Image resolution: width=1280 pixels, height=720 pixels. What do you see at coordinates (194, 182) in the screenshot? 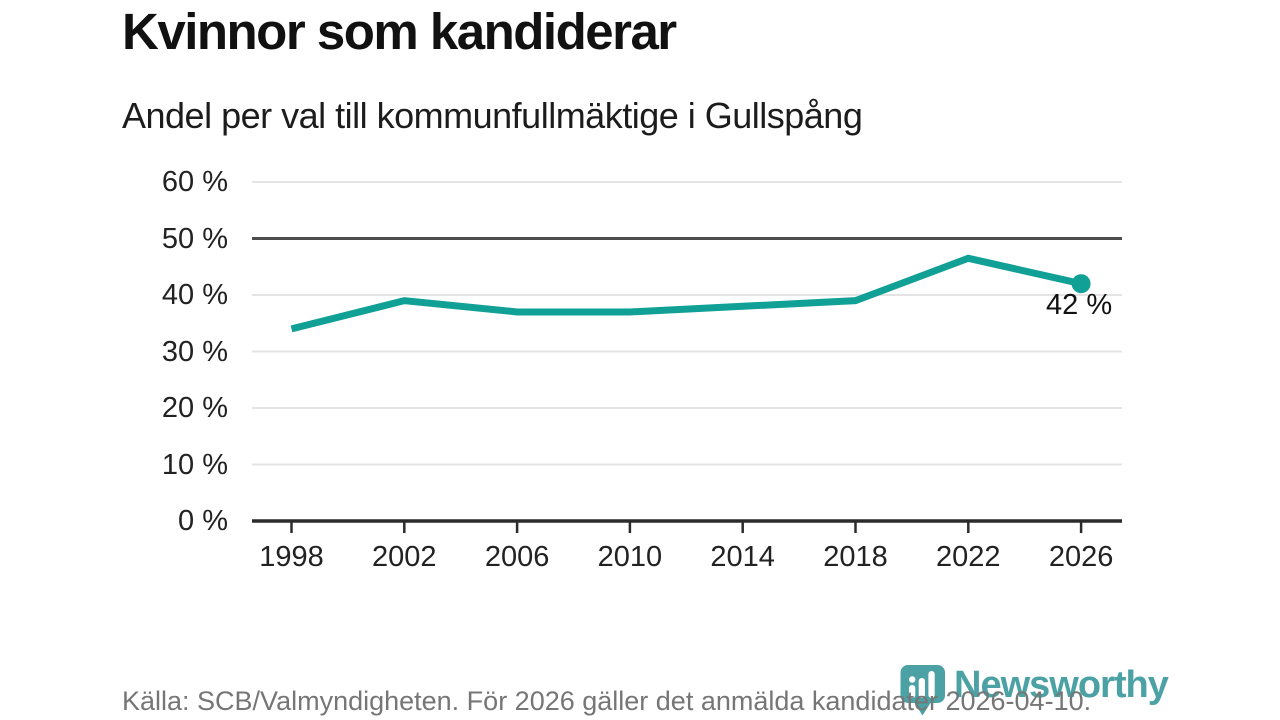
I see `y-axis-label: 60 %` at bounding box center [194, 182].